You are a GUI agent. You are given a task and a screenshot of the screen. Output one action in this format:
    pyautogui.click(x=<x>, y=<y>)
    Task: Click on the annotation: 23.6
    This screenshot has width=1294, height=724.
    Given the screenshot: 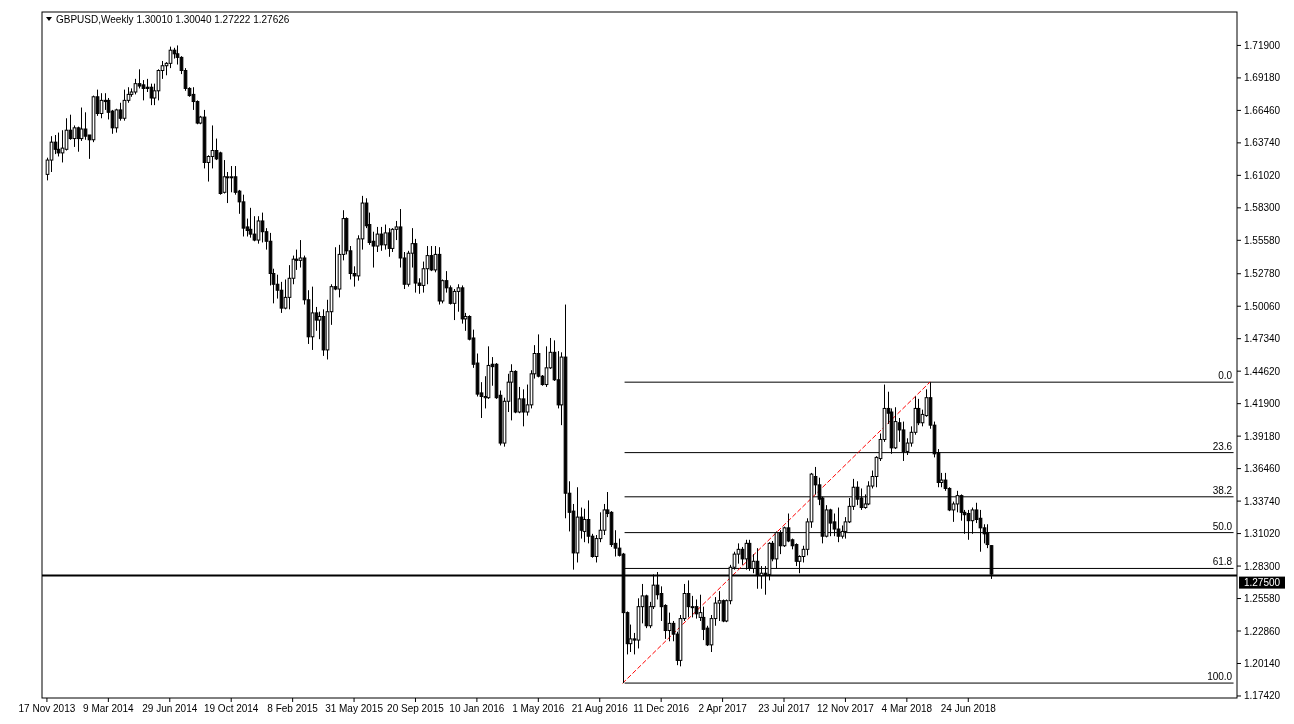 What is the action you would take?
    pyautogui.click(x=1222, y=446)
    